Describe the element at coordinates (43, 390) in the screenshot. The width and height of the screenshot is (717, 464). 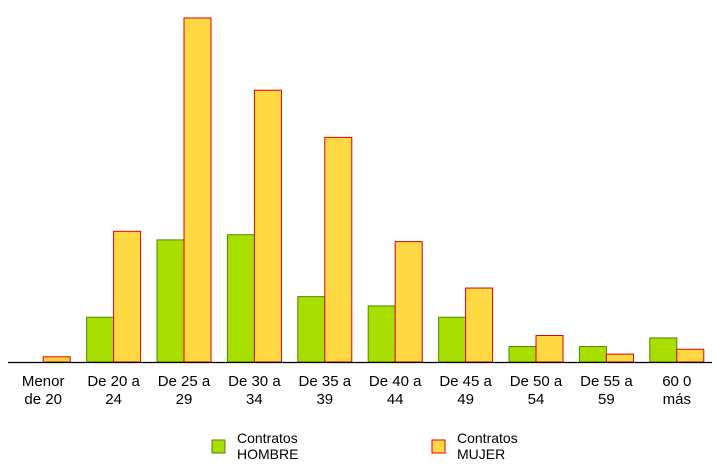
I see `x-tick-label: Menor de 20` at that location.